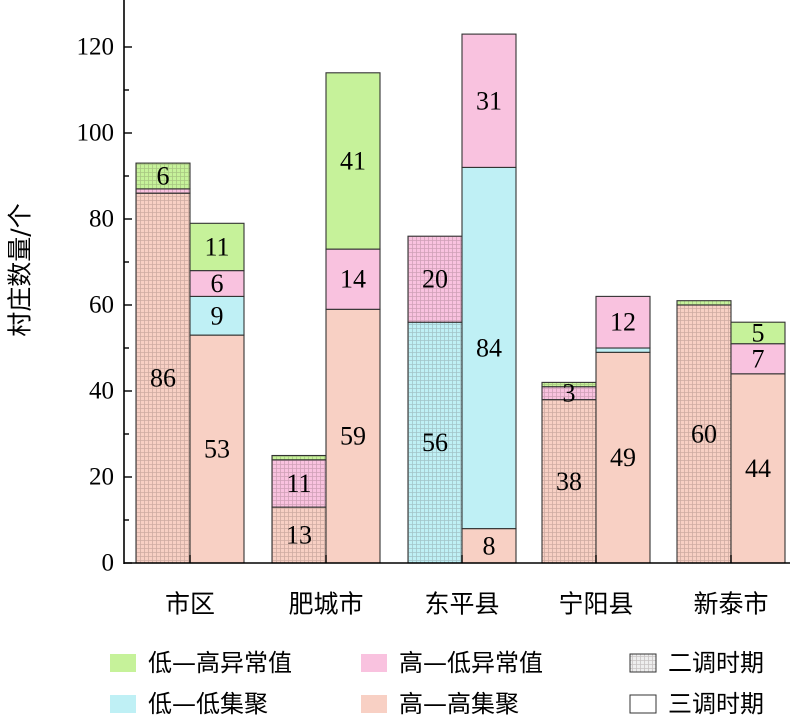 The width and height of the screenshot is (800, 725). What do you see at coordinates (623, 429) in the screenshot?
I see `bar-宁阳县-三调时期` at bounding box center [623, 429].